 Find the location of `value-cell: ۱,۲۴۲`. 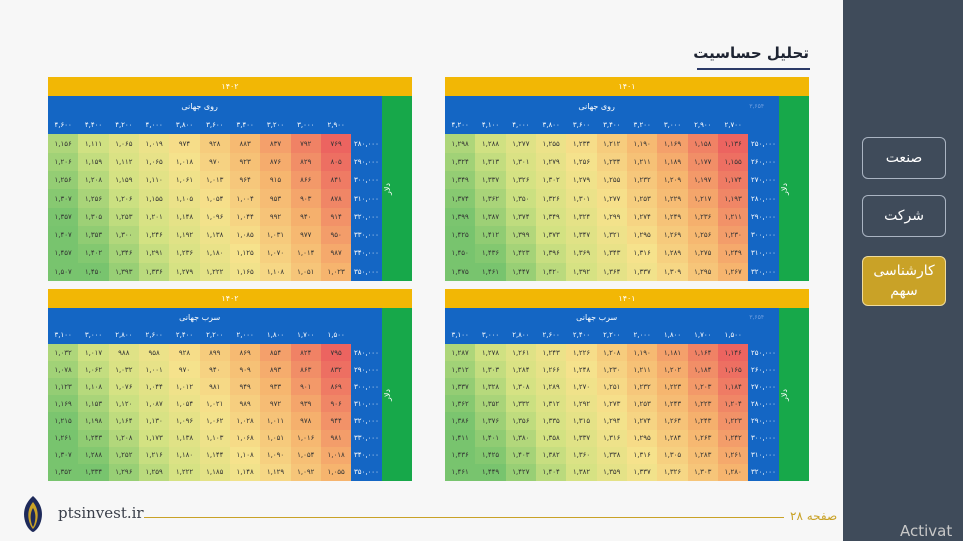

value-cell: ۱,۲۴۲ is located at coordinates (733, 438).